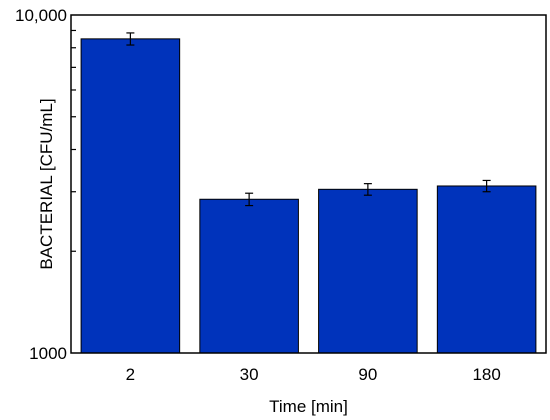 The height and width of the screenshot is (420, 550). I want to click on y-axis-title: BACTERIAL [CFU/mL], so click(46, 183).